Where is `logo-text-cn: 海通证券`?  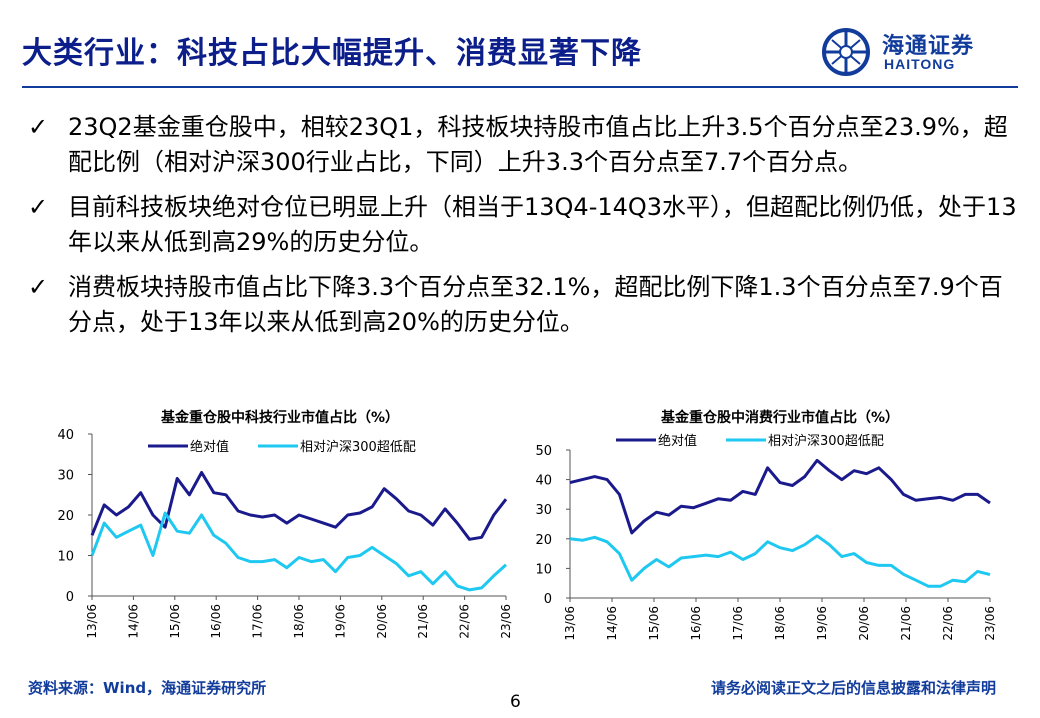
logo-text-cn: 海通证券 is located at coordinates (928, 46).